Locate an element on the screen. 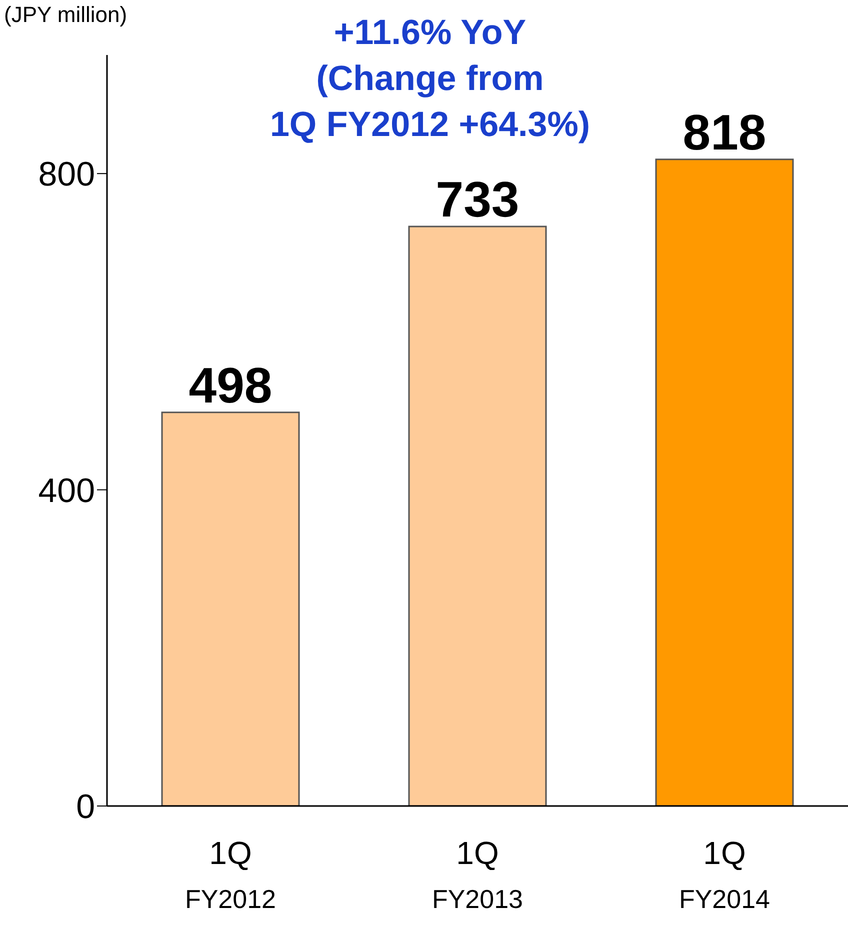 The height and width of the screenshot is (926, 848). data-label: 818 is located at coordinates (724, 132).